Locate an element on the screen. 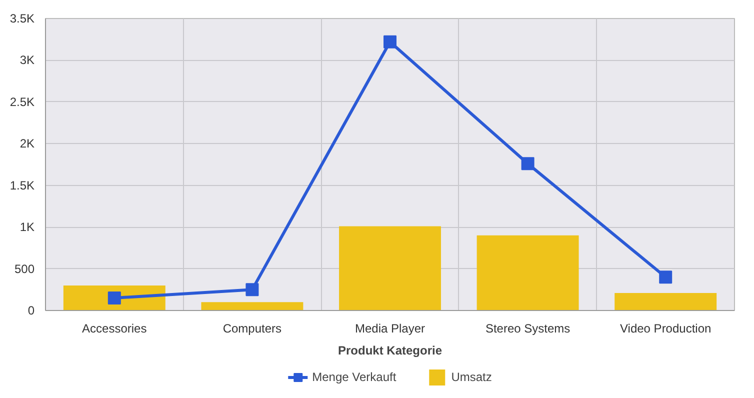  legend-label: Menge Verkauft is located at coordinates (354, 377).